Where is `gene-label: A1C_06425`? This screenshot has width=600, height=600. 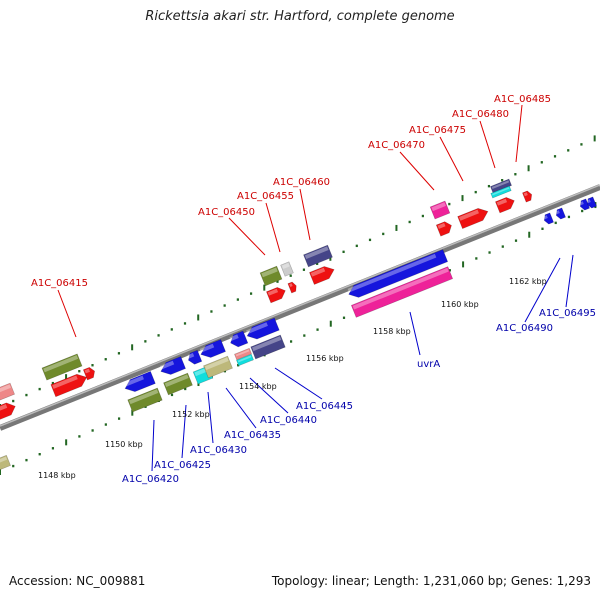
gene-label: A1C_06425 is located at coordinates (182, 465).